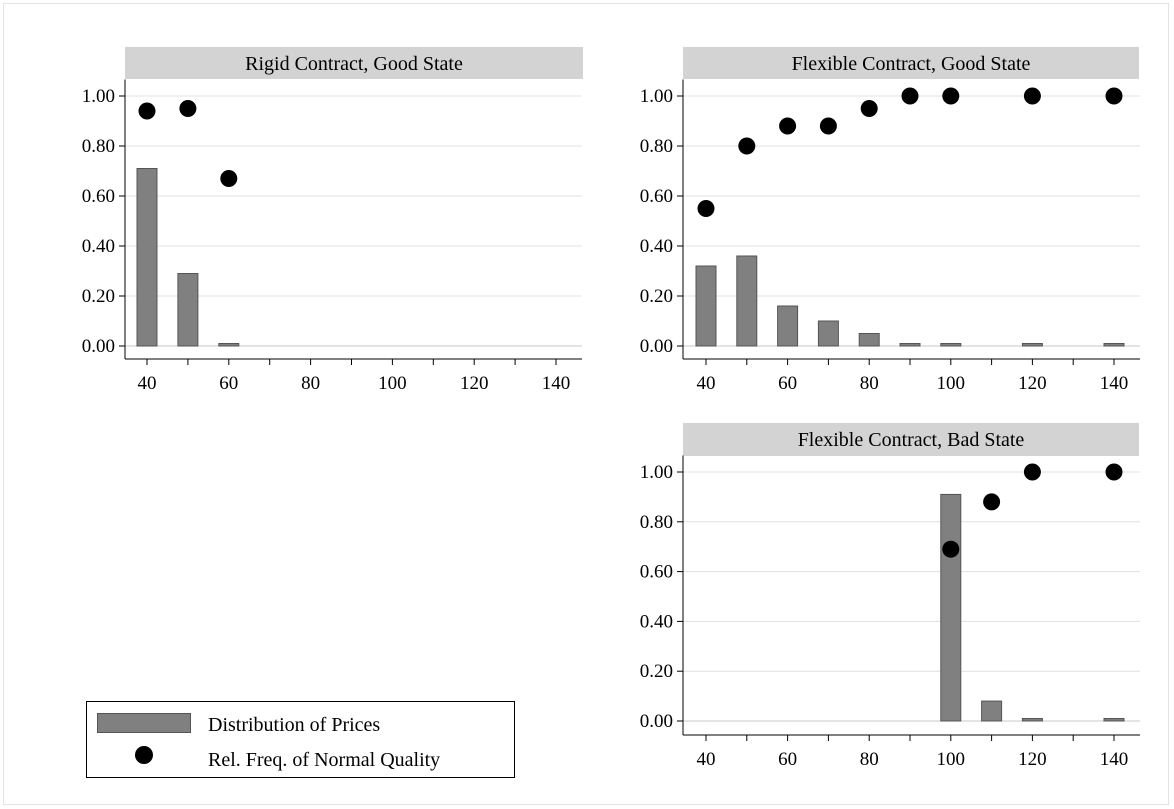  I want to click on panel-title: Flexible Contract, Bad State, so click(911, 440).